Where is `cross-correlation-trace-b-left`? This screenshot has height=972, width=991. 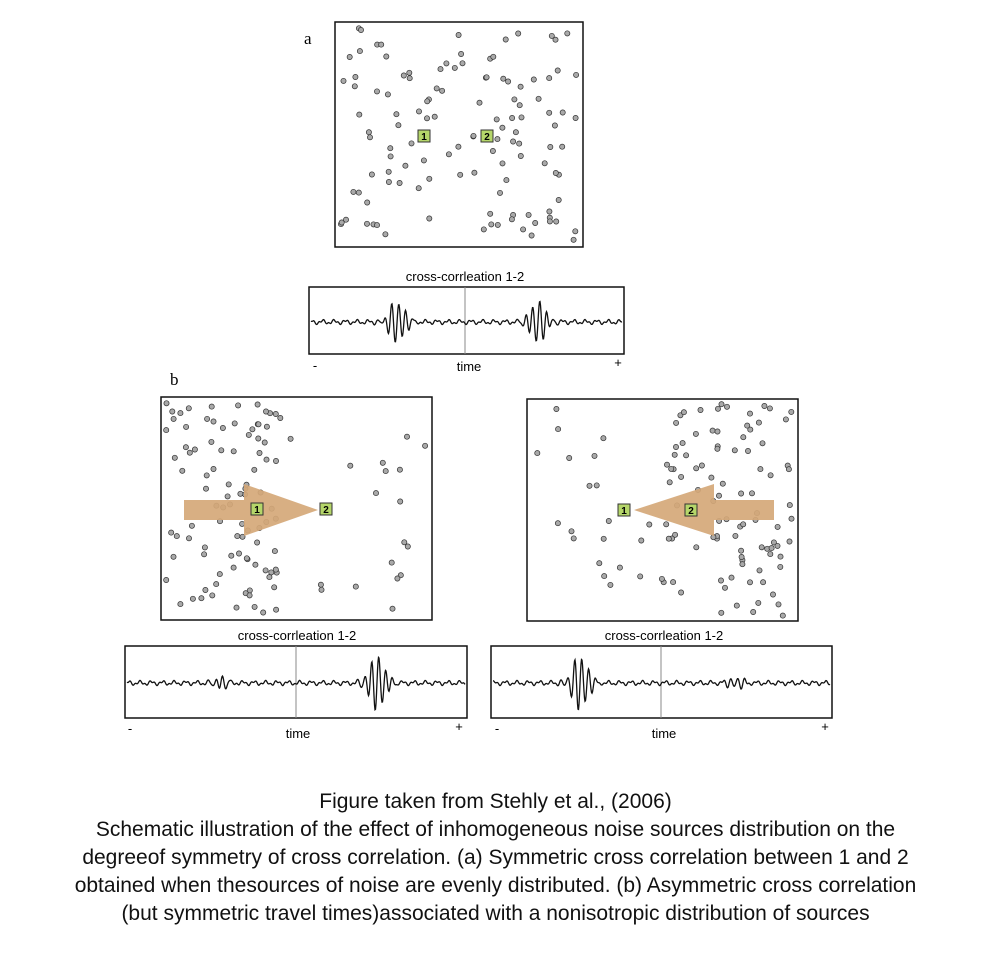
cross-correlation-trace-b-left is located at coordinates (296, 683).